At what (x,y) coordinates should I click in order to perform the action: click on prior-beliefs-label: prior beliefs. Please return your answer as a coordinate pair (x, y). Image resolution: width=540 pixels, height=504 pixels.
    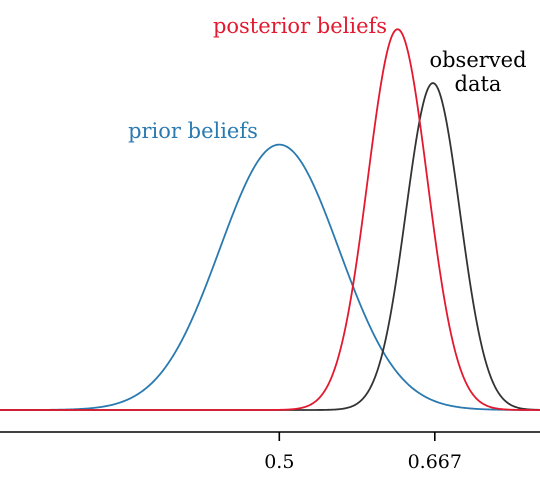
    Looking at the image, I should click on (193, 131).